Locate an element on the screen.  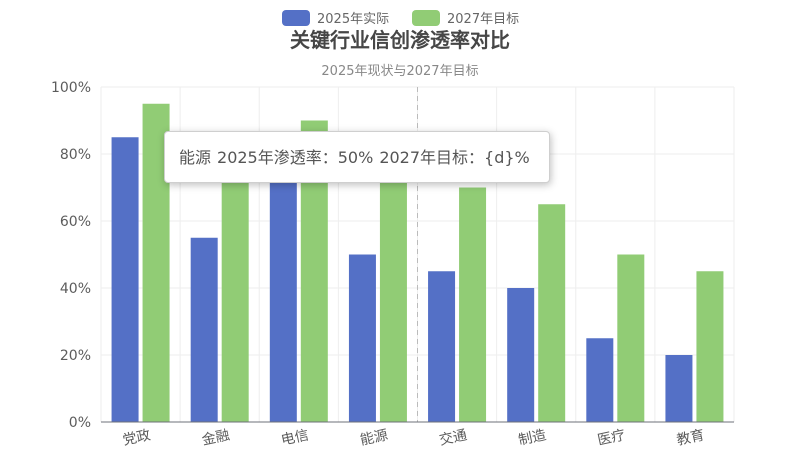
x-tick-label: 交通 is located at coordinates (453, 437).